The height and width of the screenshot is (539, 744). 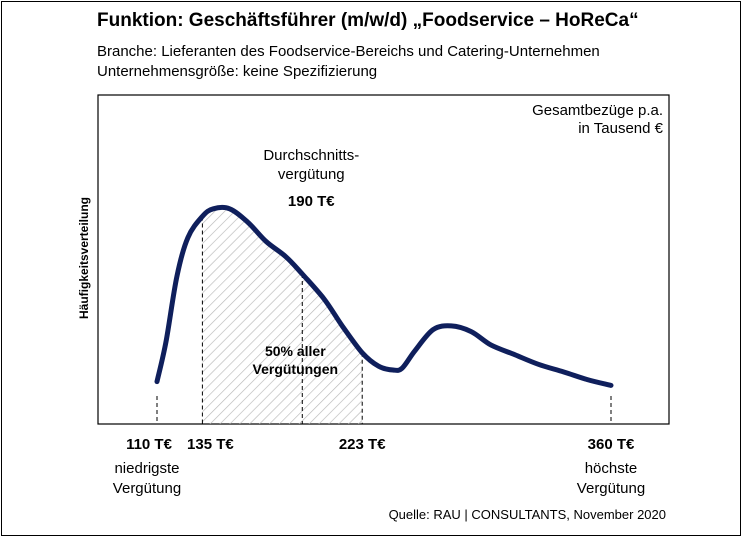 I want to click on shaded-range-label: Vergütungen, so click(x=296, y=369).